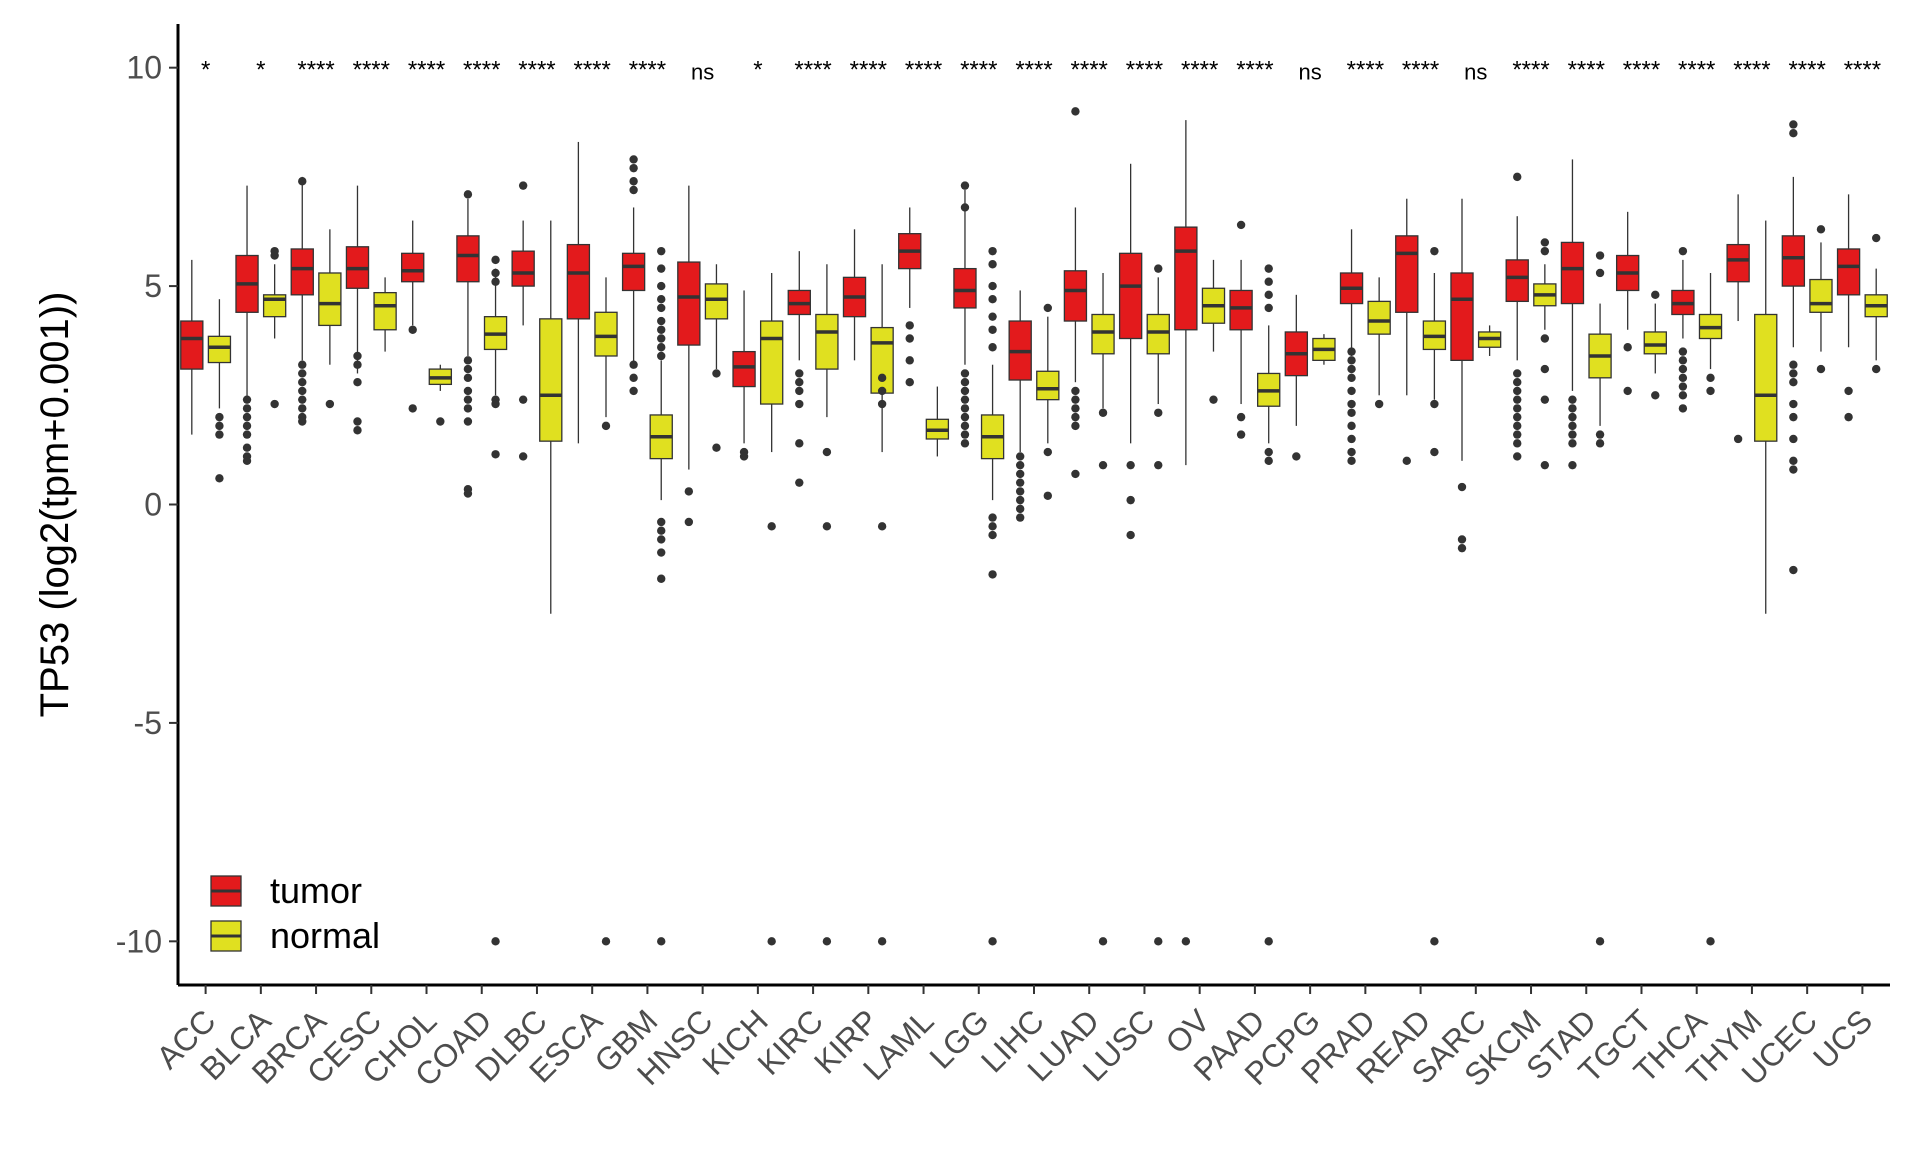  I want to click on y-tick-label: 10, so click(144, 68).